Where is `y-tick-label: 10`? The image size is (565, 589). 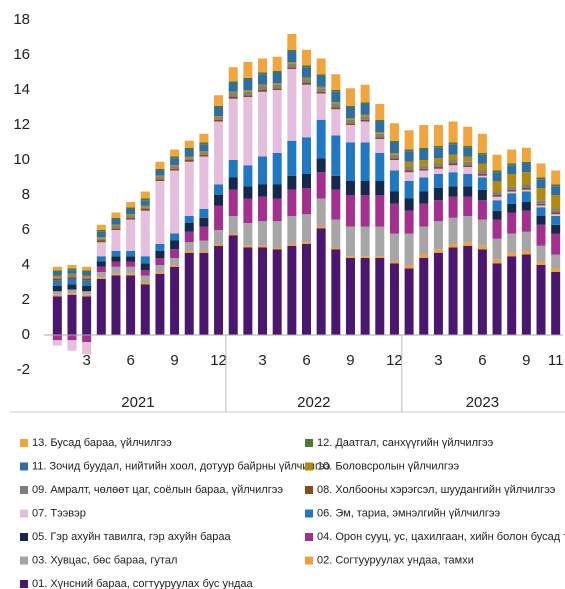
y-tick-label: 10 is located at coordinates (21, 159).